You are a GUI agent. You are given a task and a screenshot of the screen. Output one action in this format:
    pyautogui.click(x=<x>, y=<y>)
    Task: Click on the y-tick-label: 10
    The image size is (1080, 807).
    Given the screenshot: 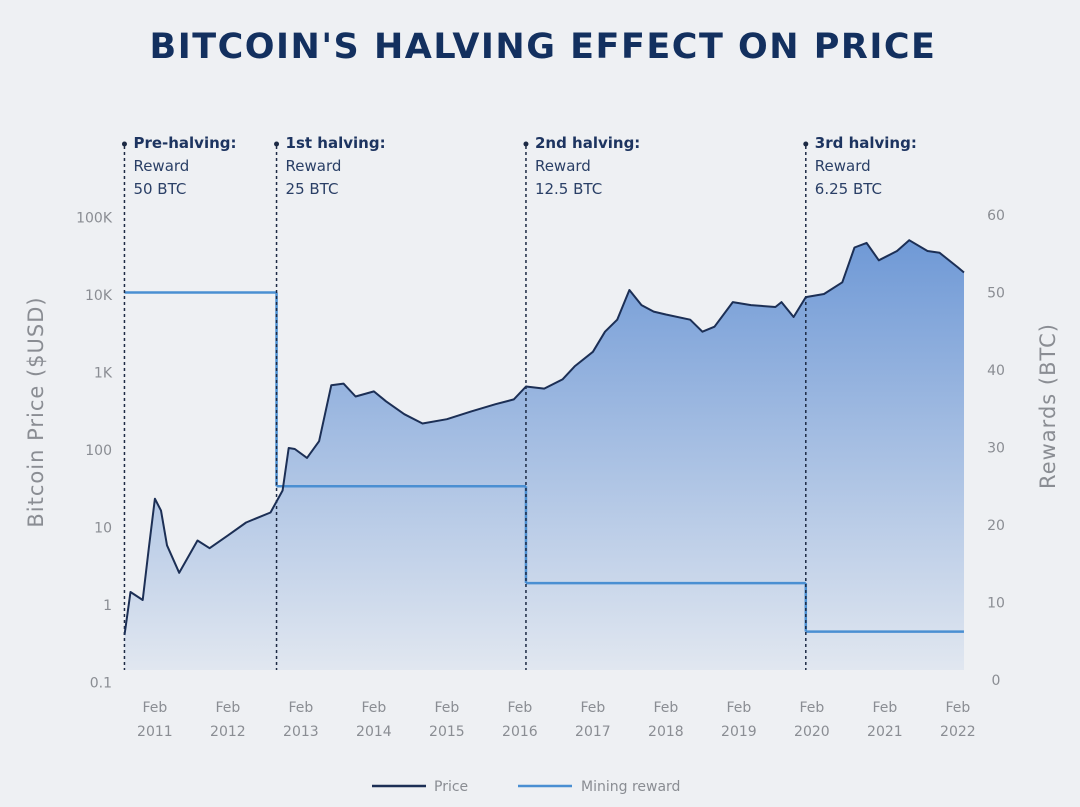 What is the action you would take?
    pyautogui.click(x=103, y=529)
    